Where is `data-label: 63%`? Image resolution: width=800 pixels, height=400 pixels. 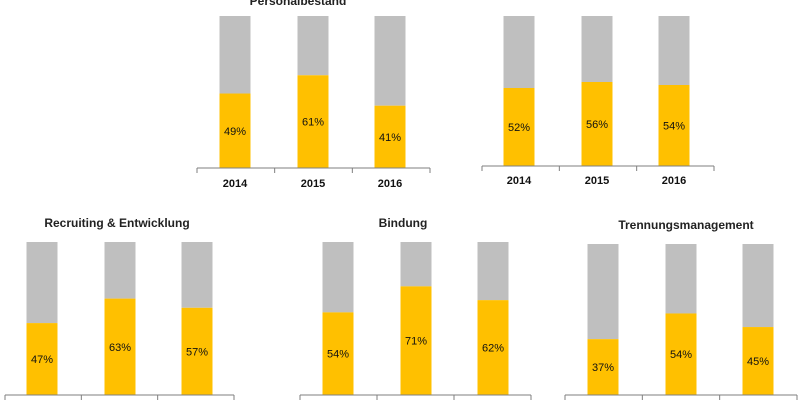
data-label: 63% is located at coordinates (120, 348).